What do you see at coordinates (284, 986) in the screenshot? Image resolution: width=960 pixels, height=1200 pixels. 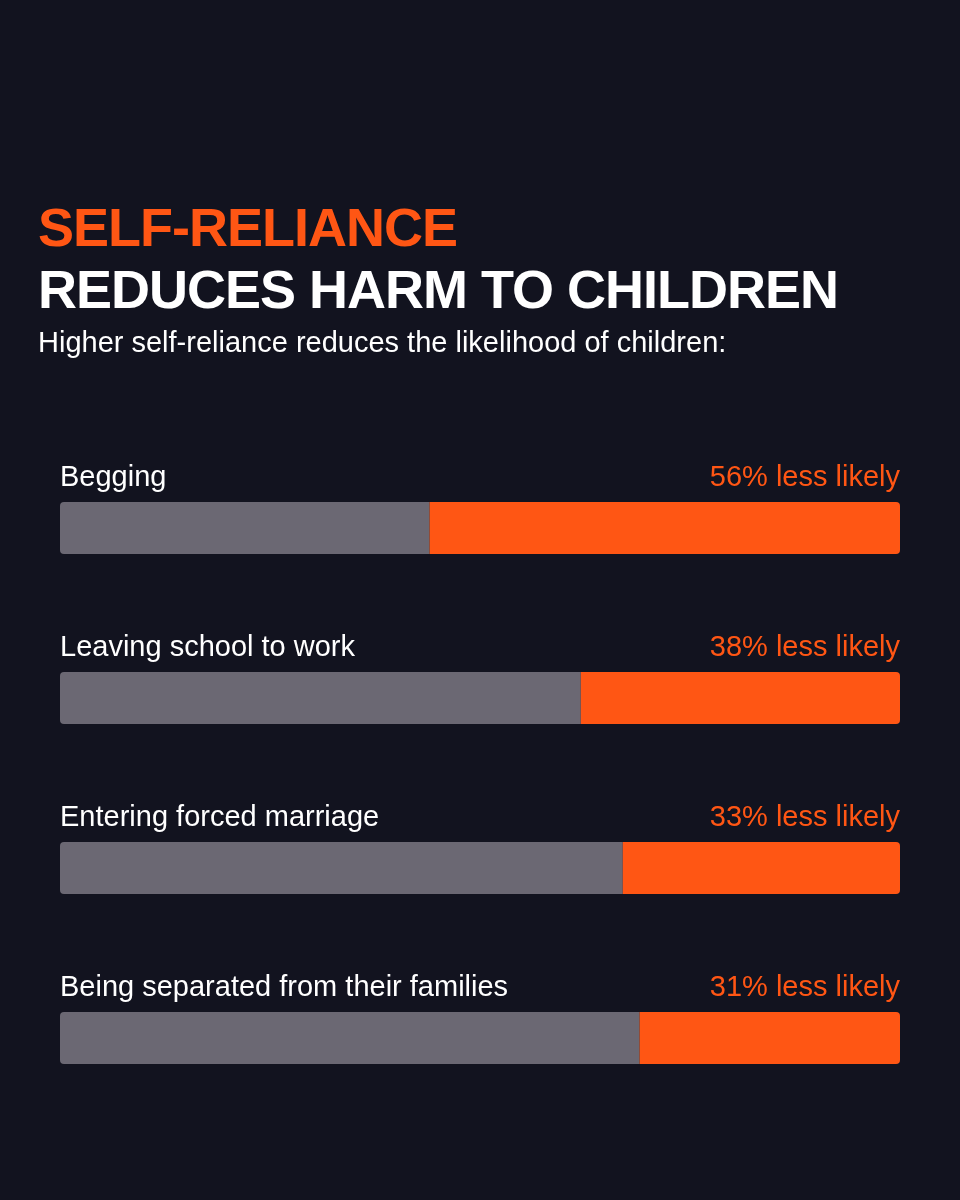 I see `y-tick-label: Being separated from their families` at bounding box center [284, 986].